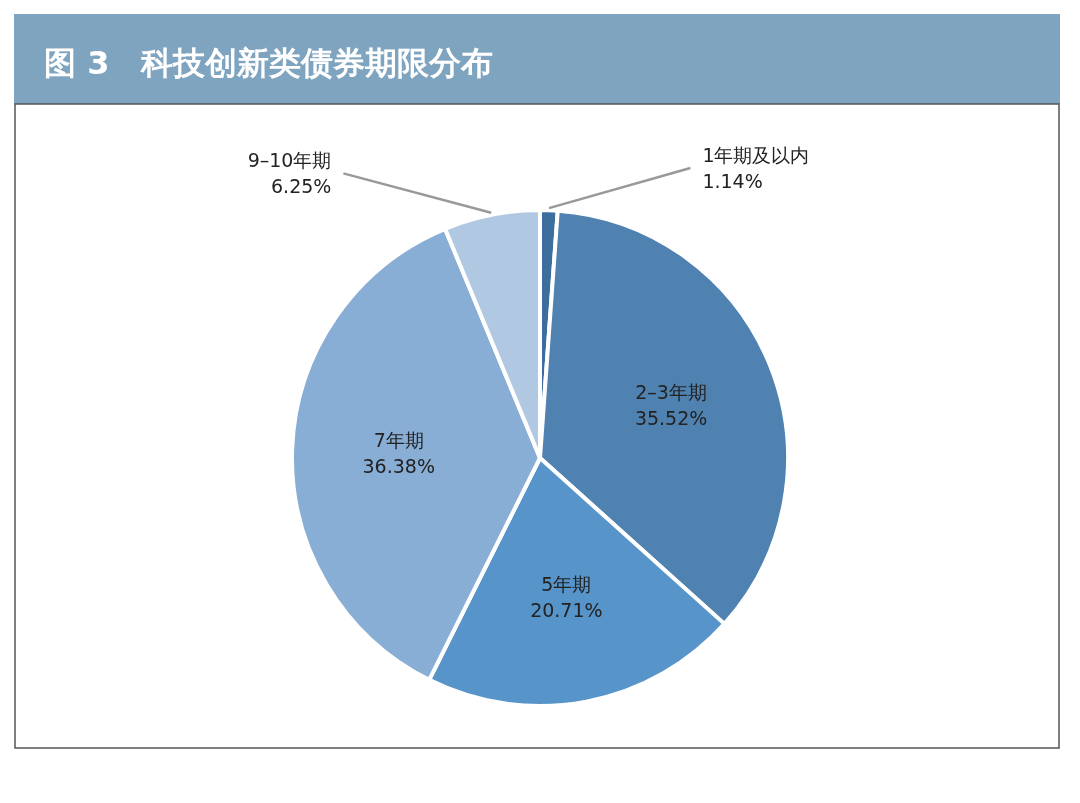 The image size is (1080, 803). I want to click on data-label: 20.71%, so click(566, 609).